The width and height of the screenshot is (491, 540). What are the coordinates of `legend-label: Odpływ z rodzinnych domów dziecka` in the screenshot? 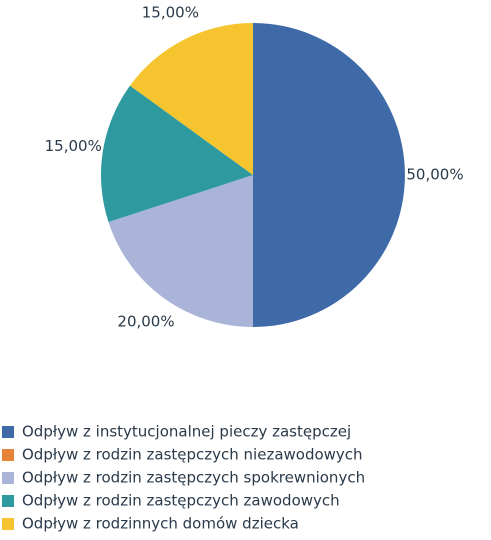 It's located at (160, 524).